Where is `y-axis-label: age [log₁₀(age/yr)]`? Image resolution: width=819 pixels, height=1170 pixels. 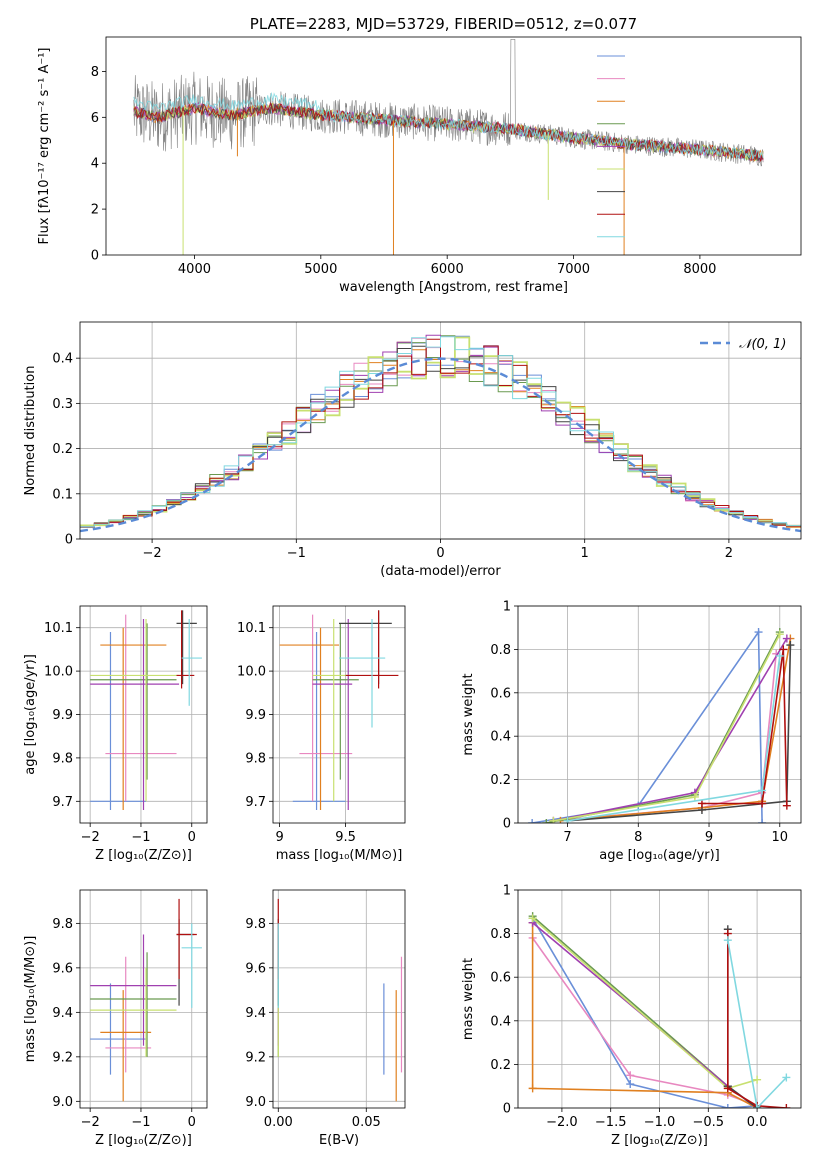 y-axis-label: age [log₁₀(age/yr)] is located at coordinates (30, 714).